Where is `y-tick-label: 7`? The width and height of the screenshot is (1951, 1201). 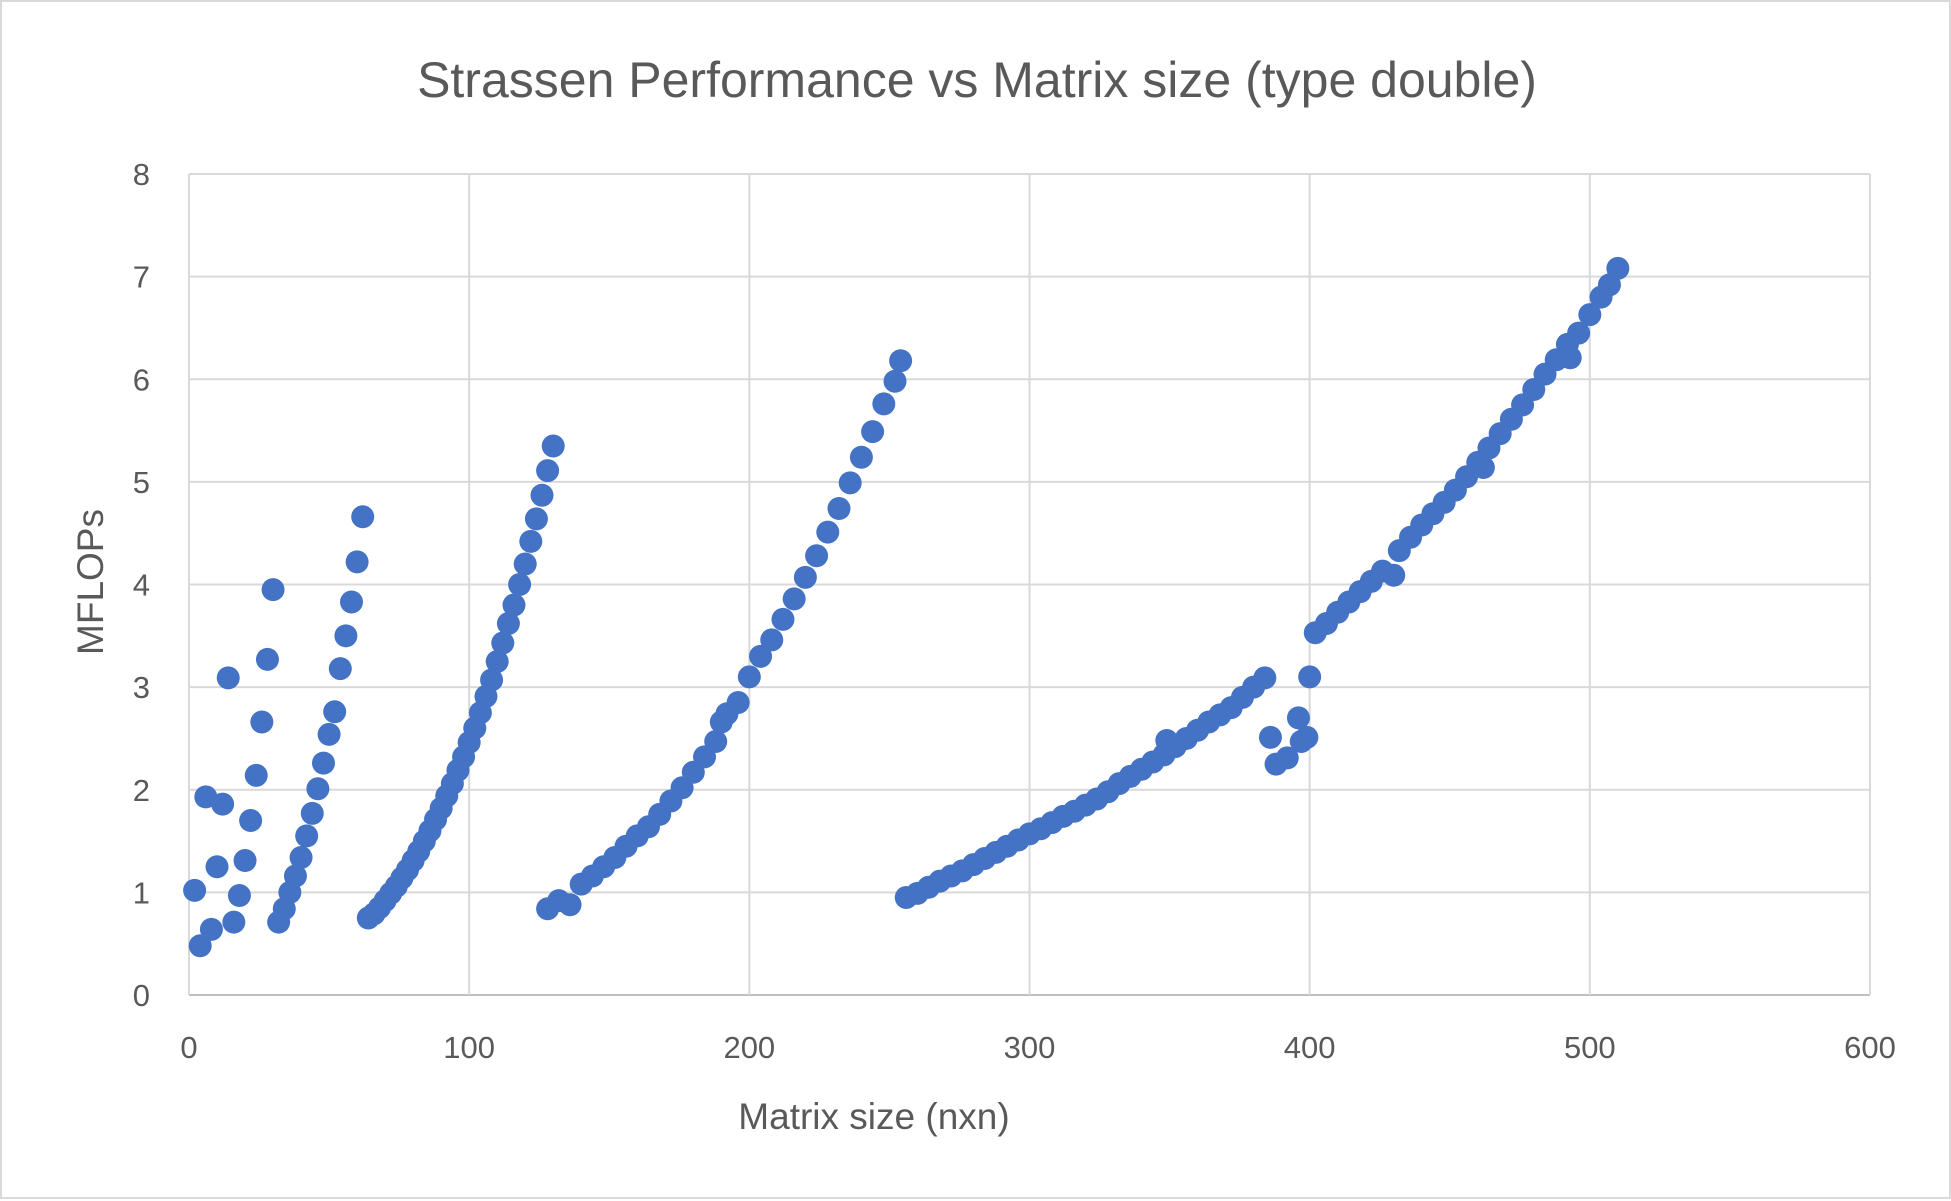 y-tick-label: 7 is located at coordinates (141, 277).